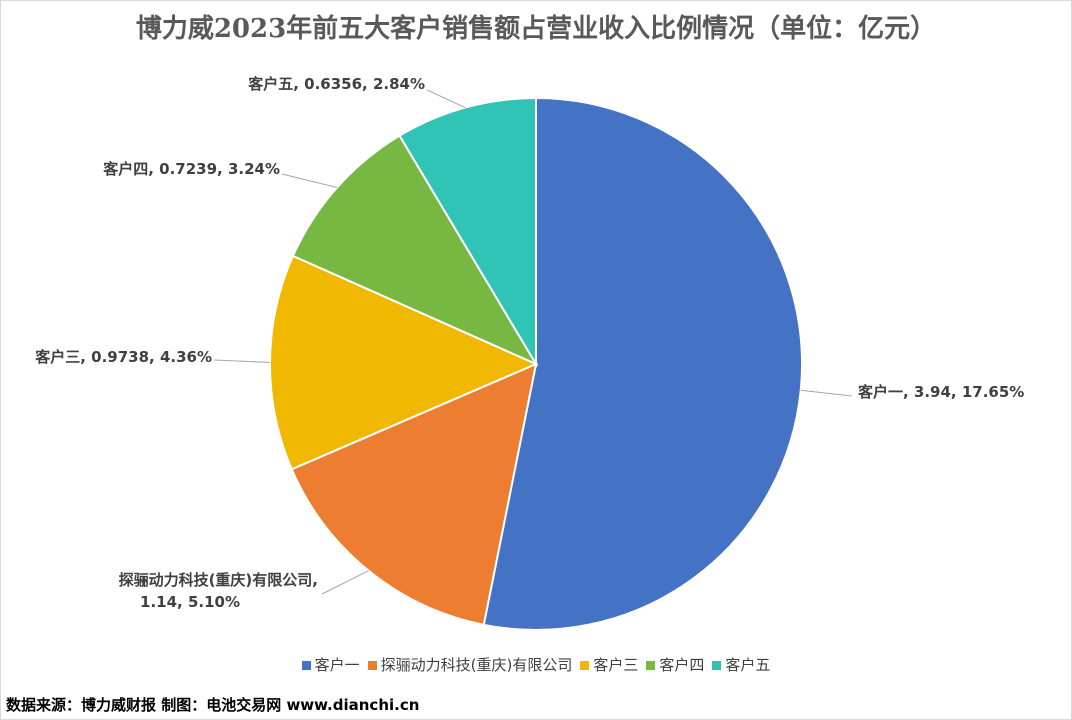 This screenshot has height=720, width=1072. I want to click on legend: 客户一 探骊动力科技(重庆)有限公司 客户三 客户四 客户五, so click(536, 664).